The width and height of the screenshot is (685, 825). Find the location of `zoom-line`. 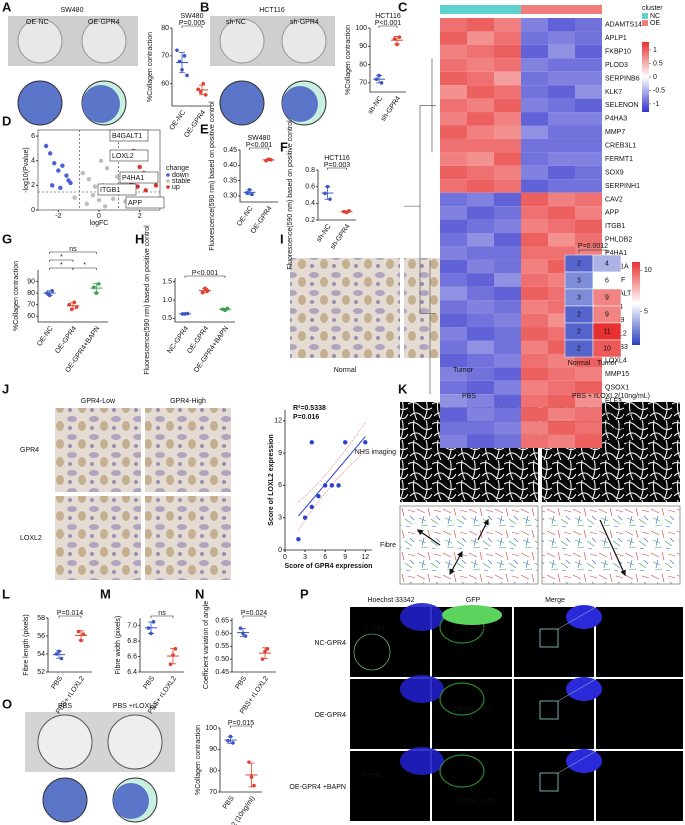

zoom-line is located at coordinates (577, 618).